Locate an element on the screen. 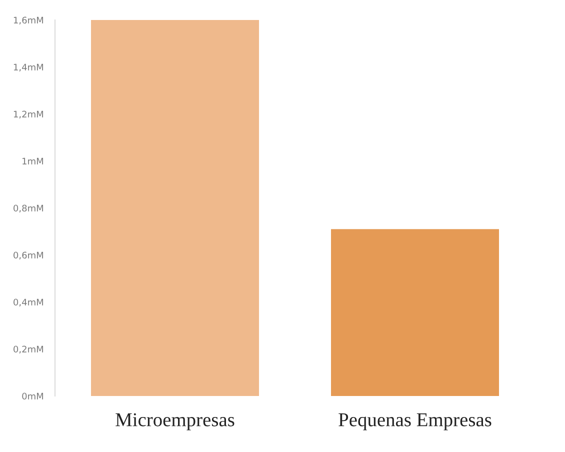 This screenshot has width=565, height=452. y-tick-label: 1,6mM is located at coordinates (29, 20).